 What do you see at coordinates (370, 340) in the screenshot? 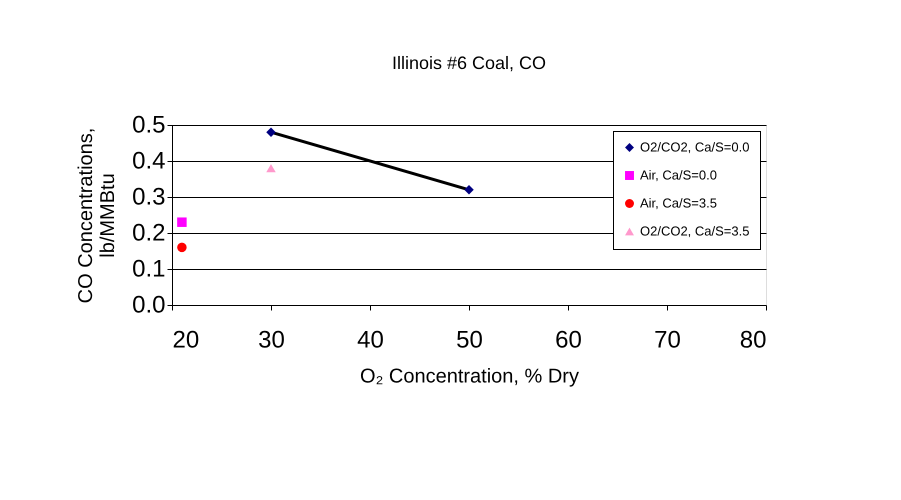
I see `x-tick-label: 40` at bounding box center [370, 340].